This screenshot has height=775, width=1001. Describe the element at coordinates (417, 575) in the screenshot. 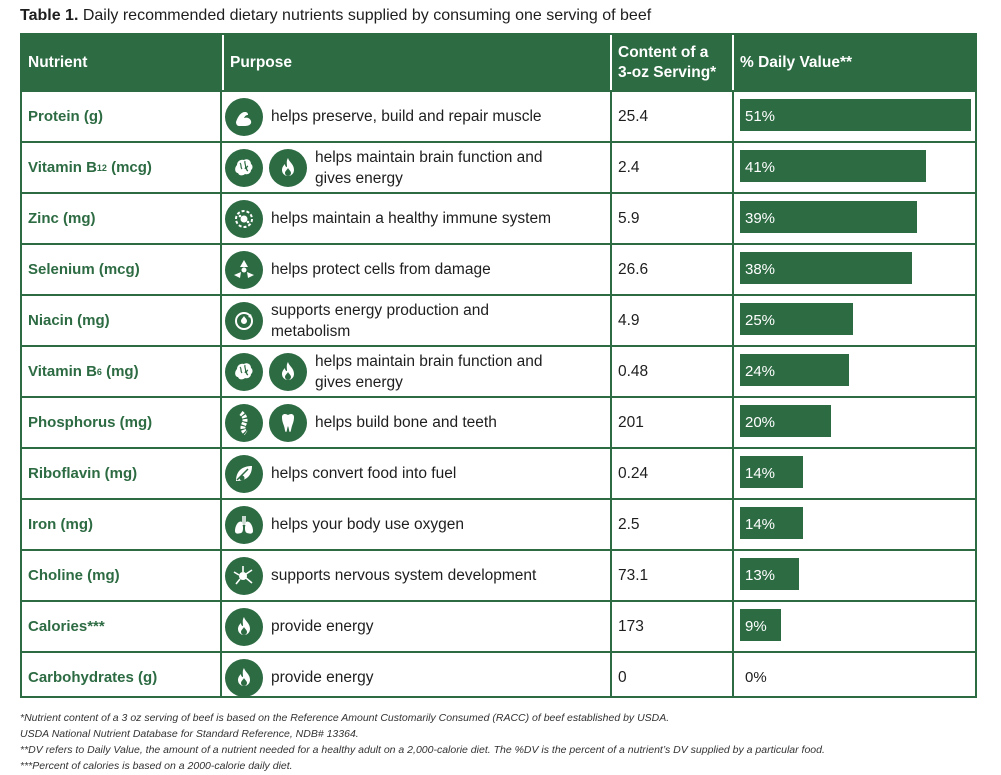

I see `purpose-cell: supports nervous system development` at that location.